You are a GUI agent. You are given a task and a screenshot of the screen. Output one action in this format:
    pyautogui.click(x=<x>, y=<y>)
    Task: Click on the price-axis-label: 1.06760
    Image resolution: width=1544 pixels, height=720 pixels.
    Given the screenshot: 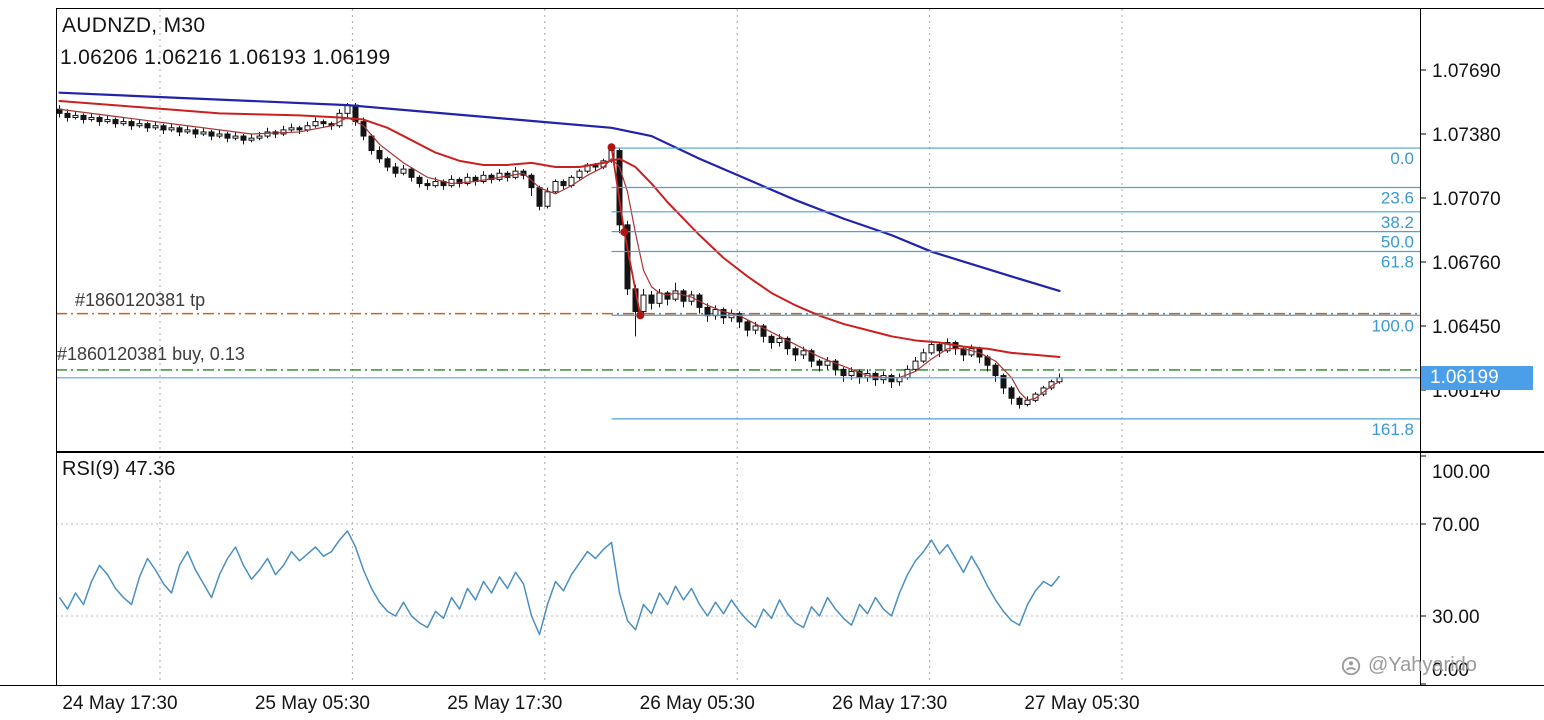 What is the action you would take?
    pyautogui.click(x=1466, y=263)
    